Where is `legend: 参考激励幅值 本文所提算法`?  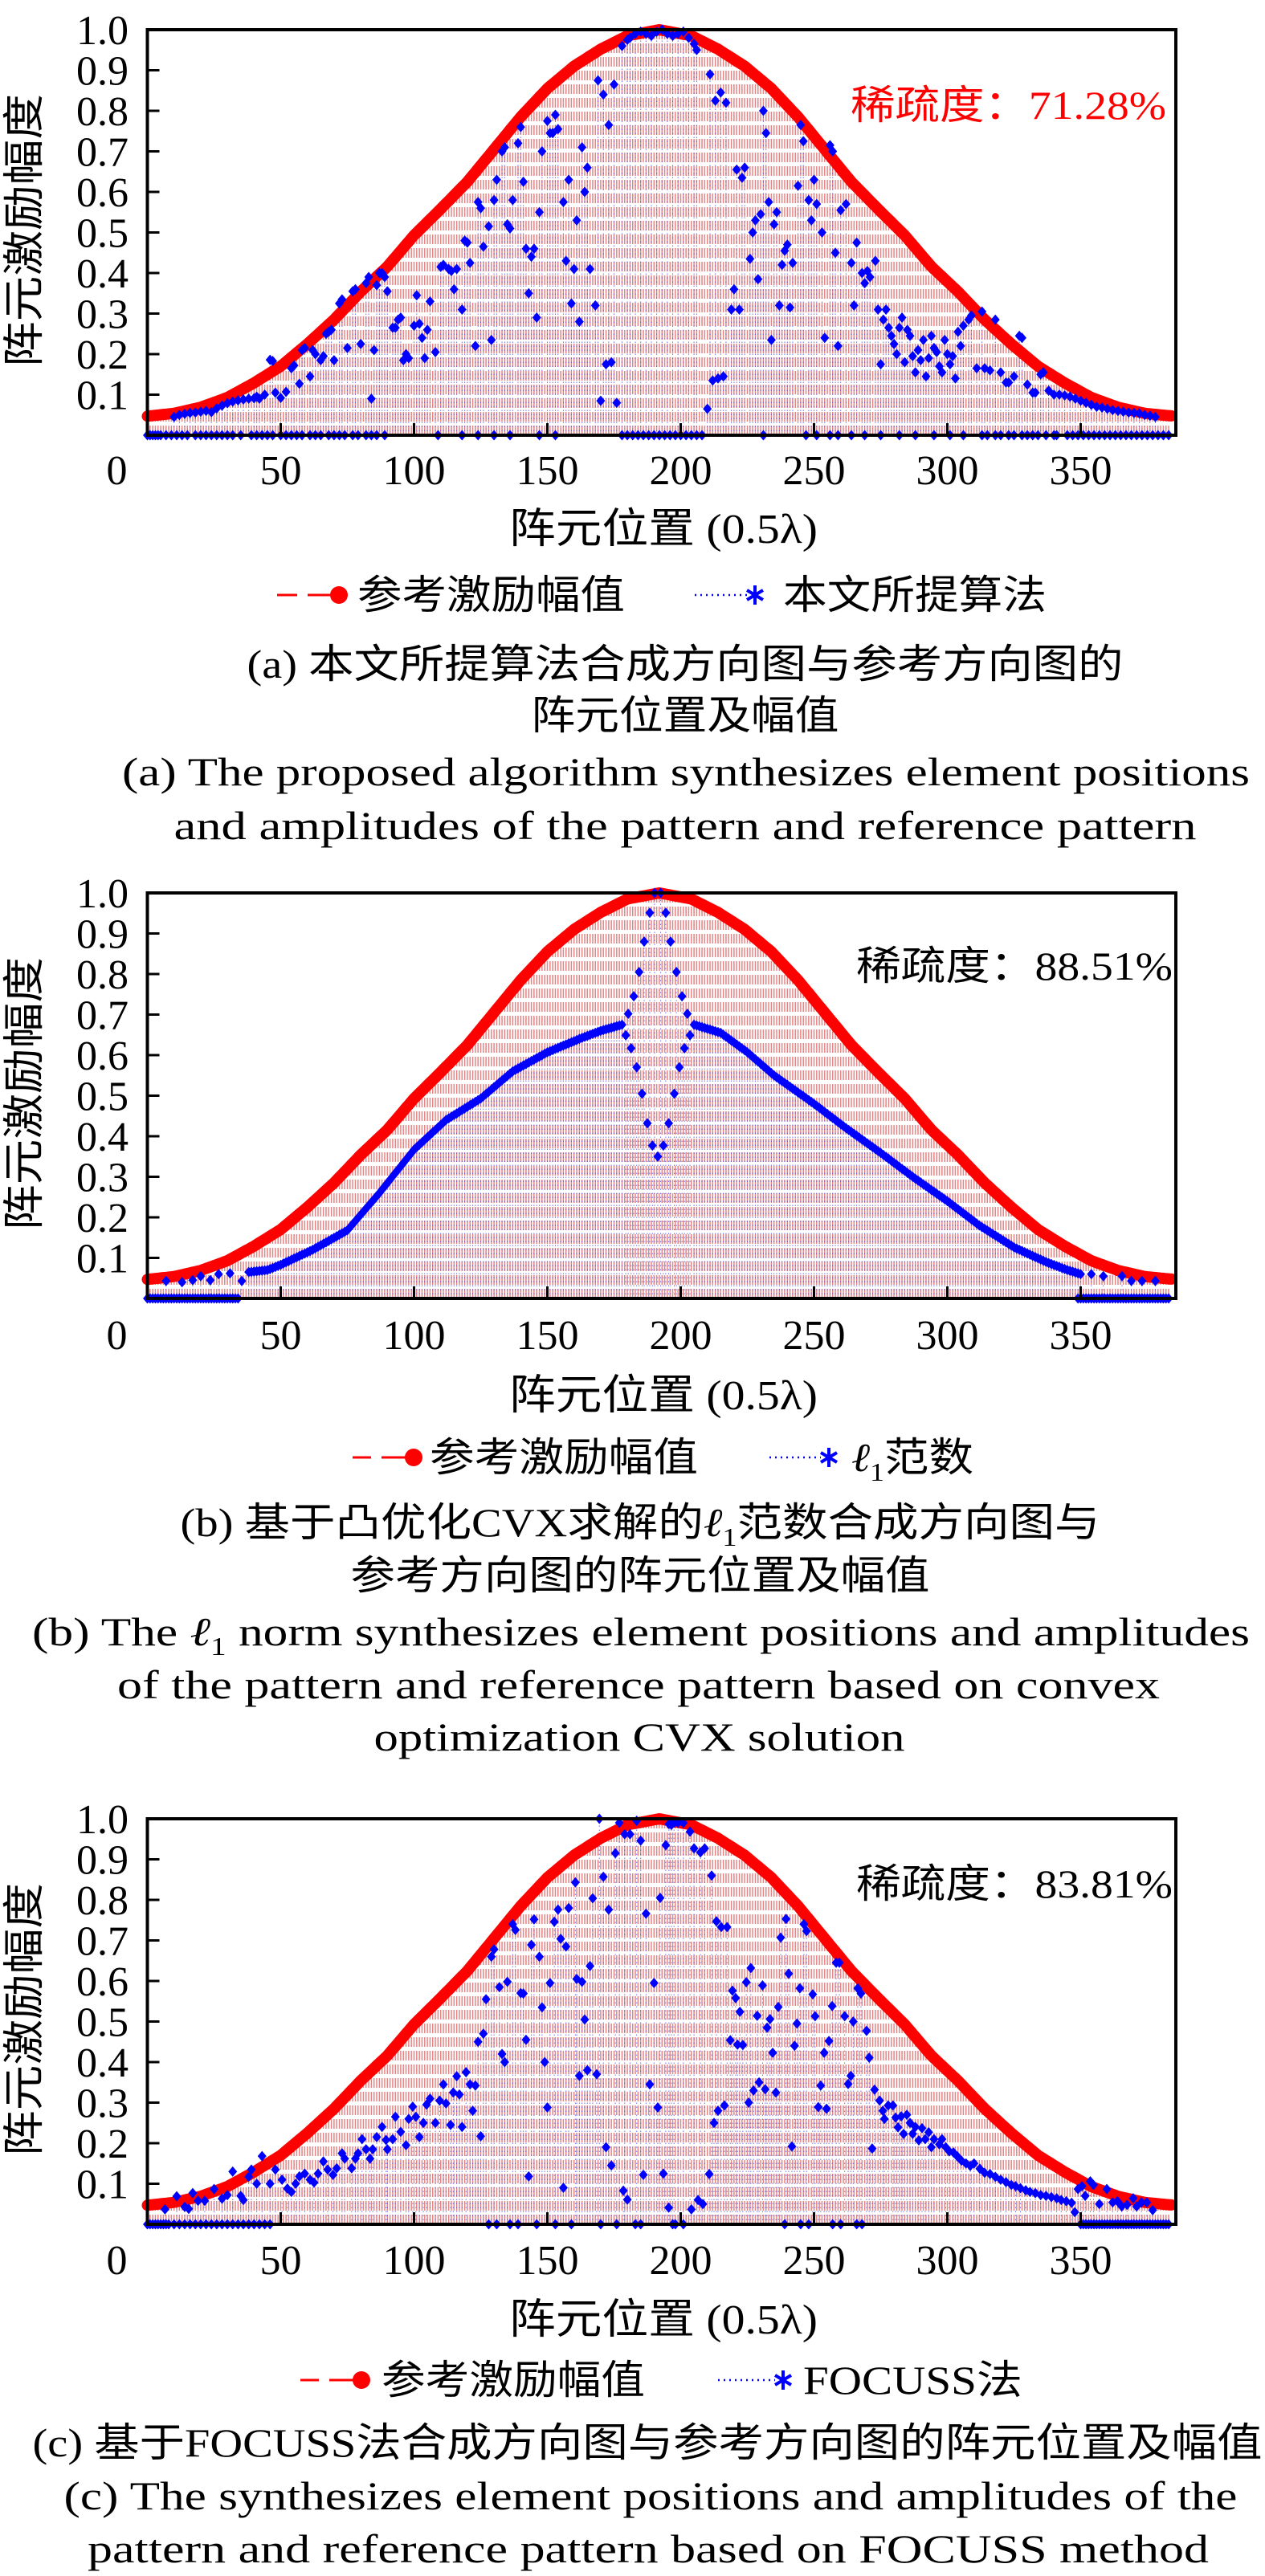
legend: 参考激励幅值 本文所提算法 is located at coordinates (662, 595).